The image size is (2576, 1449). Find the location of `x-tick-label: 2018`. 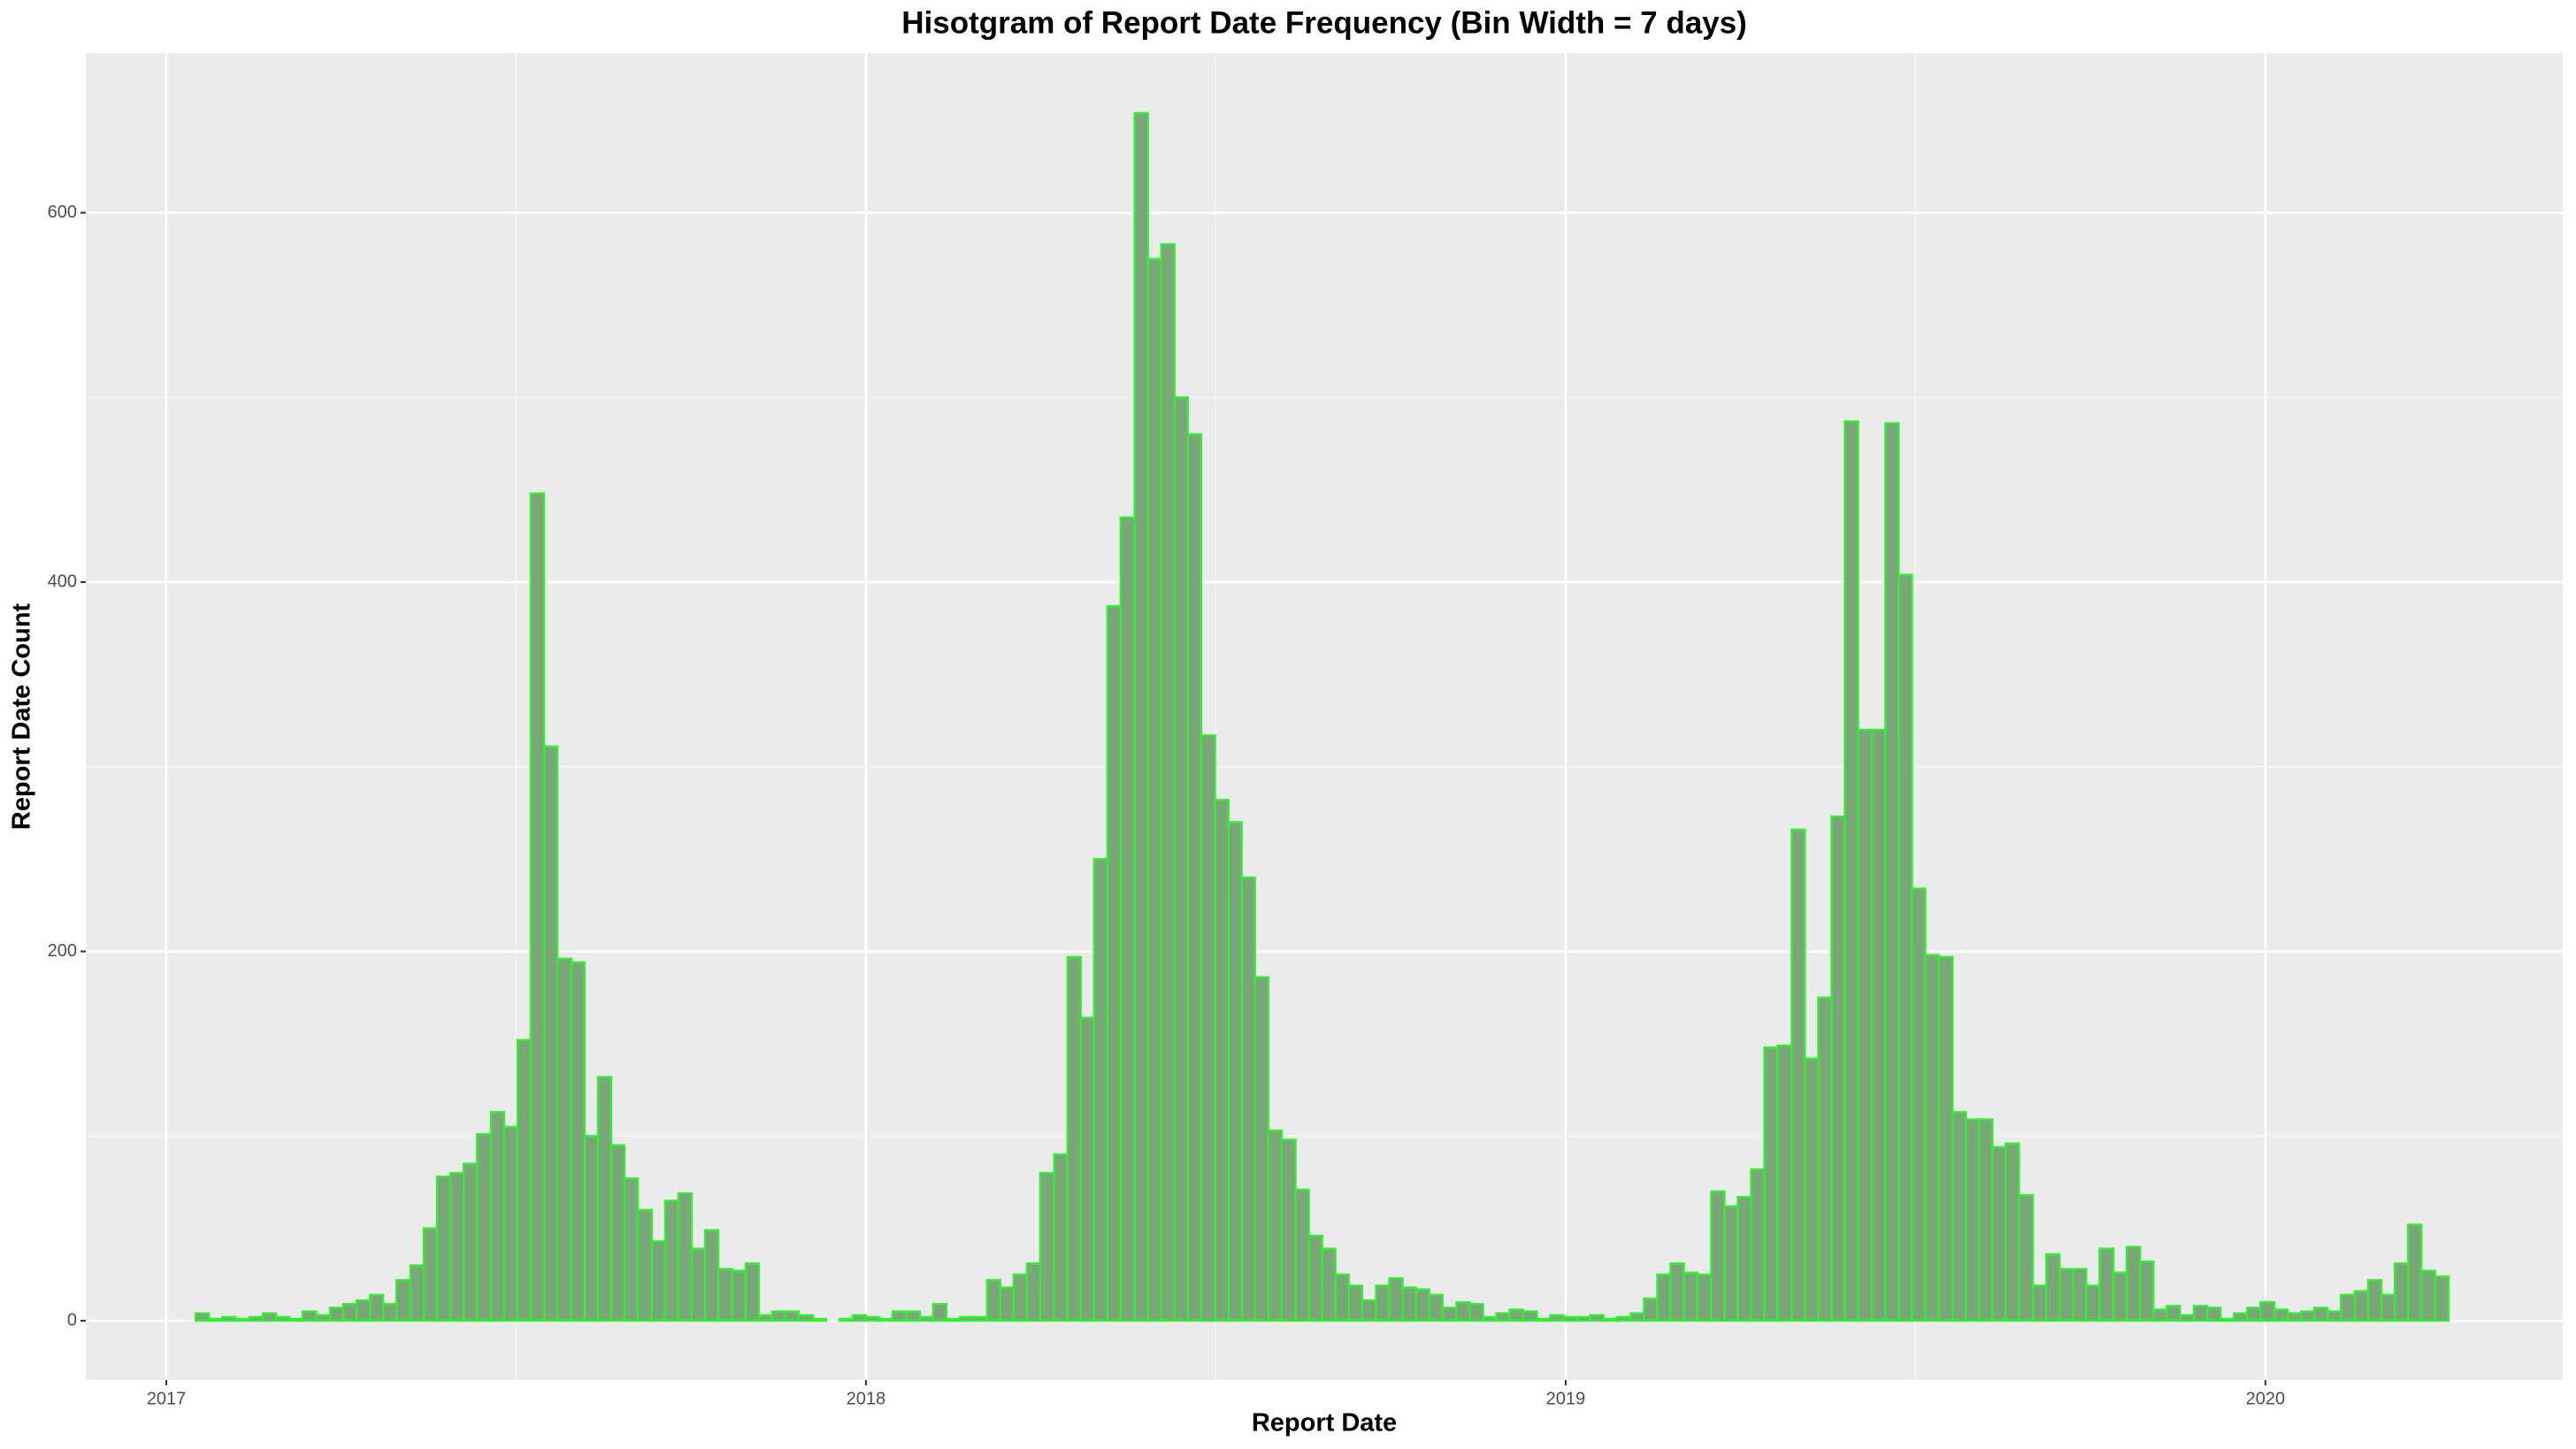

x-tick-label: 2018 is located at coordinates (866, 1398).